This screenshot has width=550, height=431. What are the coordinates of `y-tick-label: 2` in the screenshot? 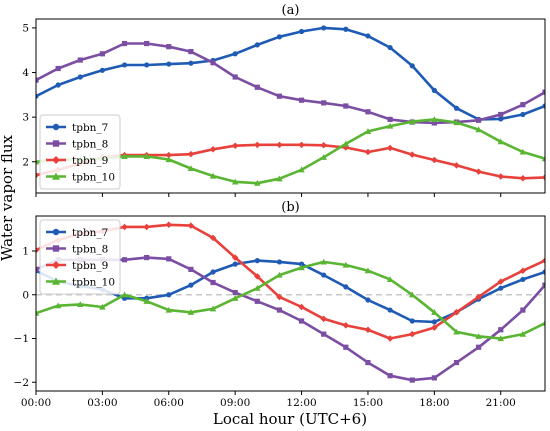 It's located at (25, 162).